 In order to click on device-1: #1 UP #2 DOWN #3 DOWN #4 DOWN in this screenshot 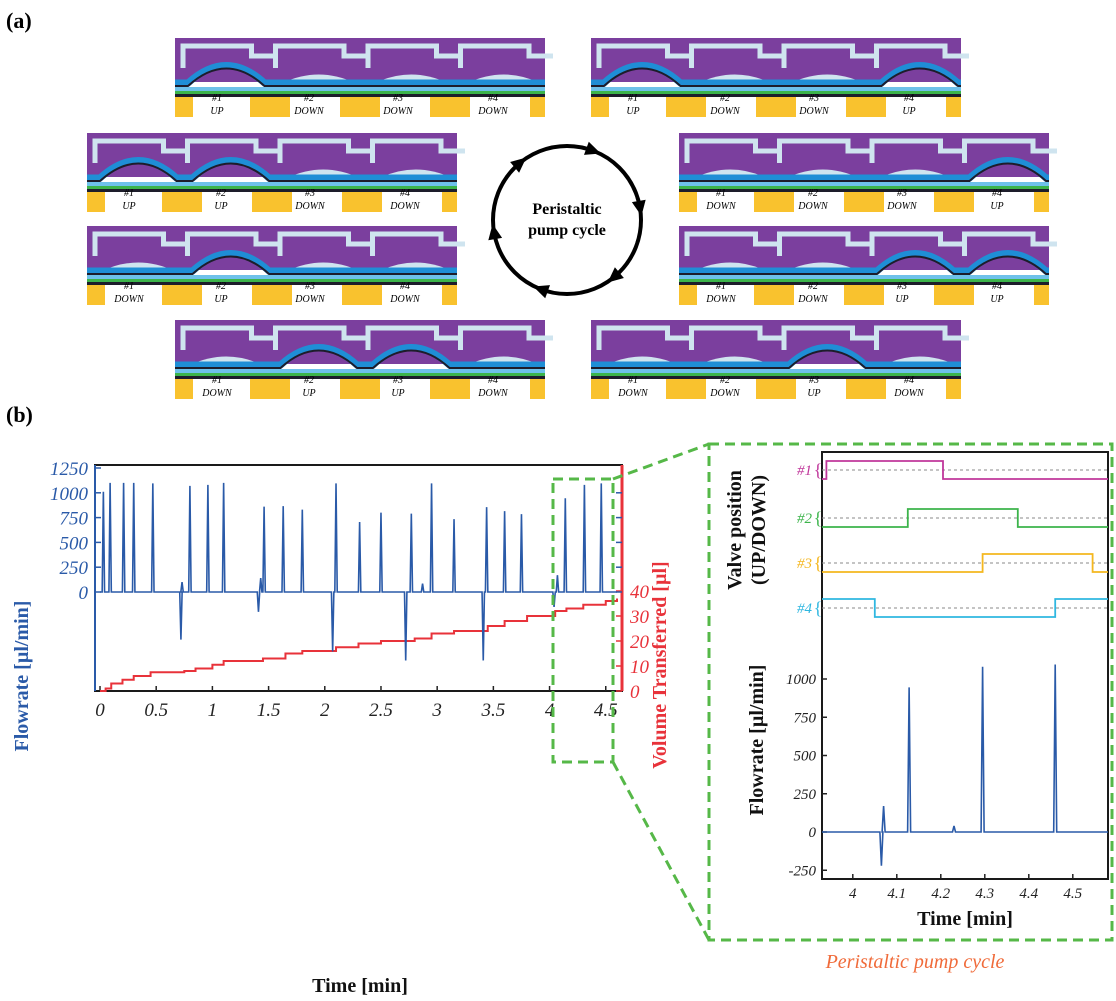, I will do `click(364, 77)`.